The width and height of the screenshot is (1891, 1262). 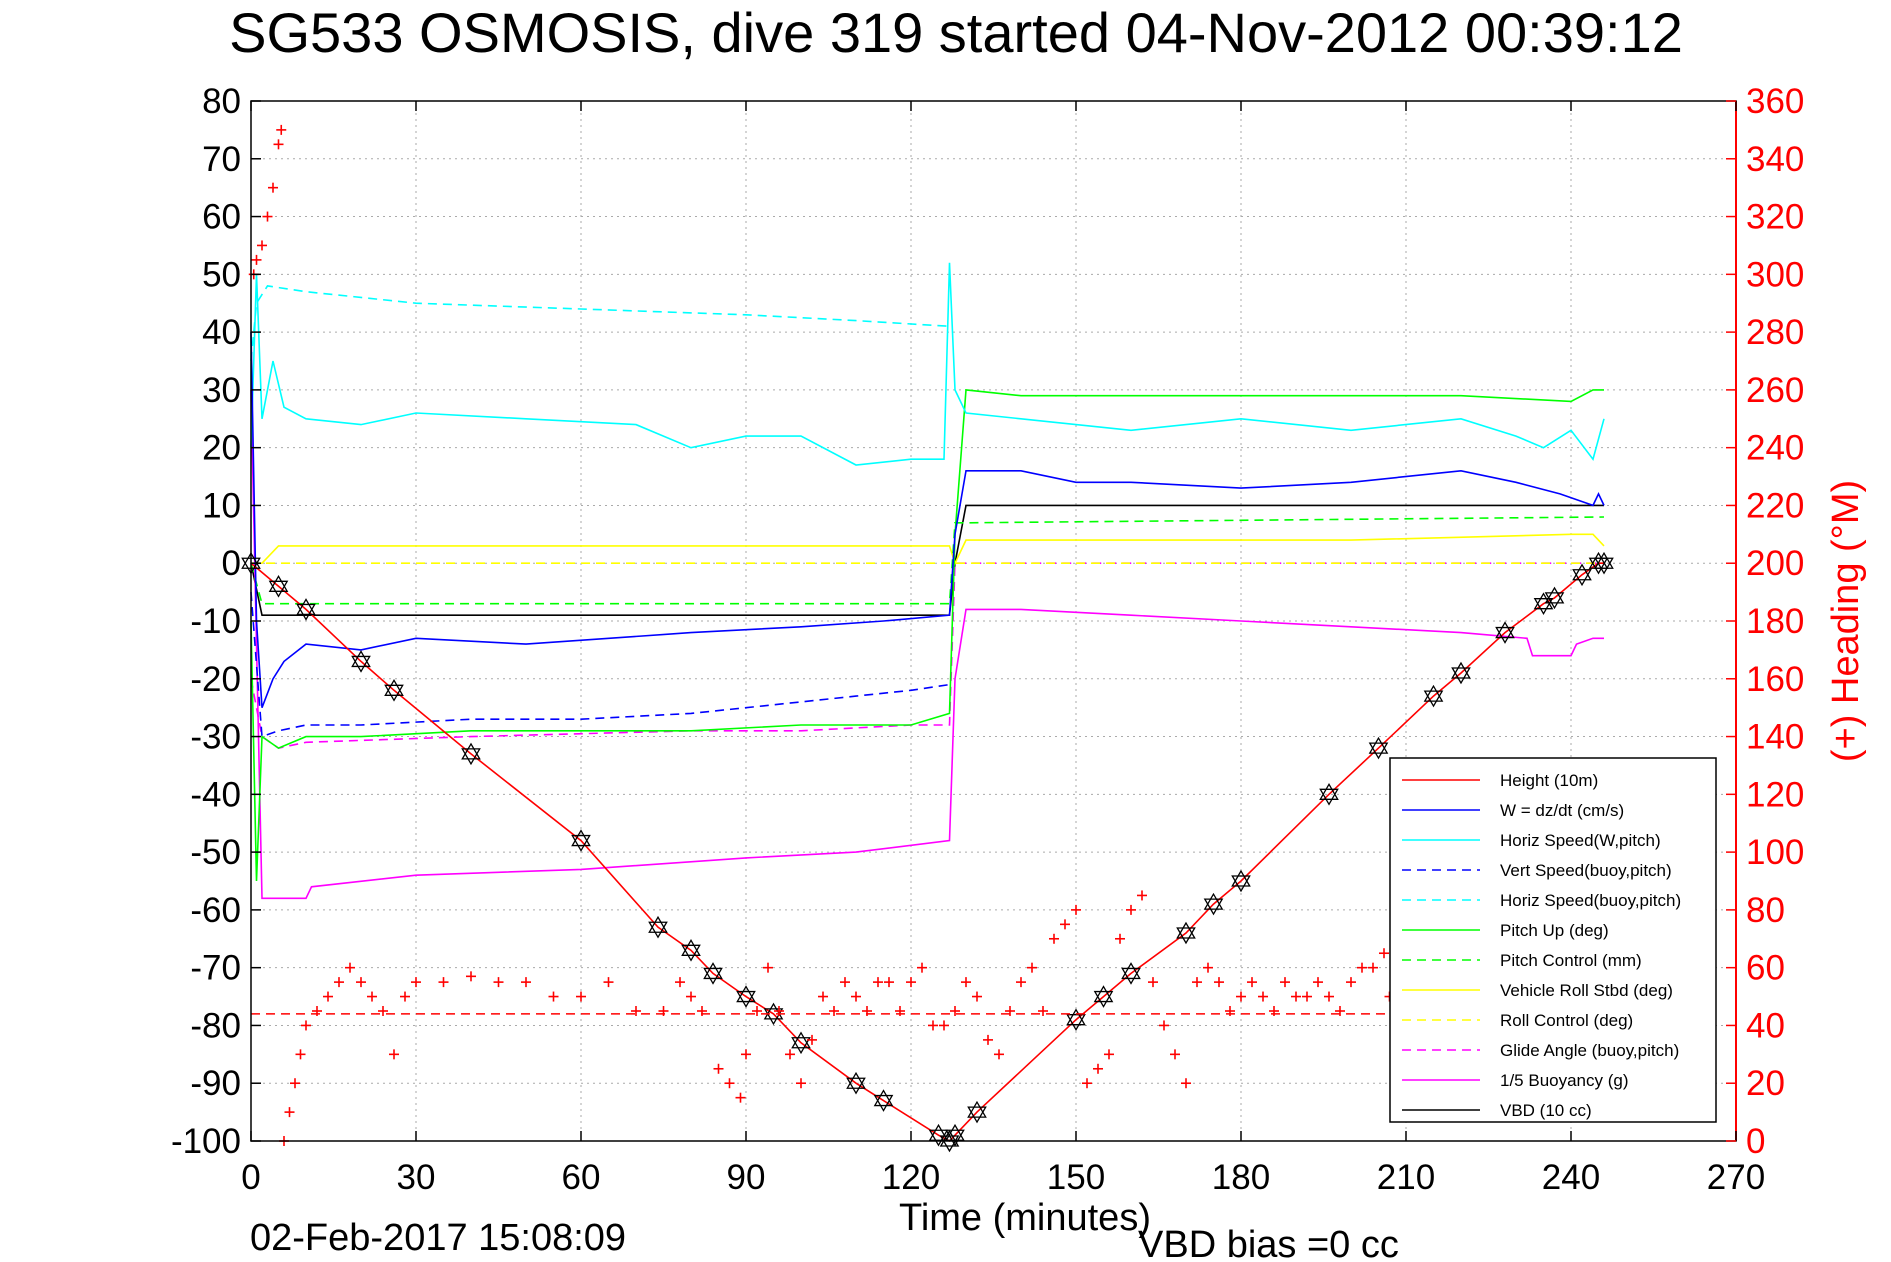 What do you see at coordinates (221, 332) in the screenshot?
I see `y-tick-label: 40` at bounding box center [221, 332].